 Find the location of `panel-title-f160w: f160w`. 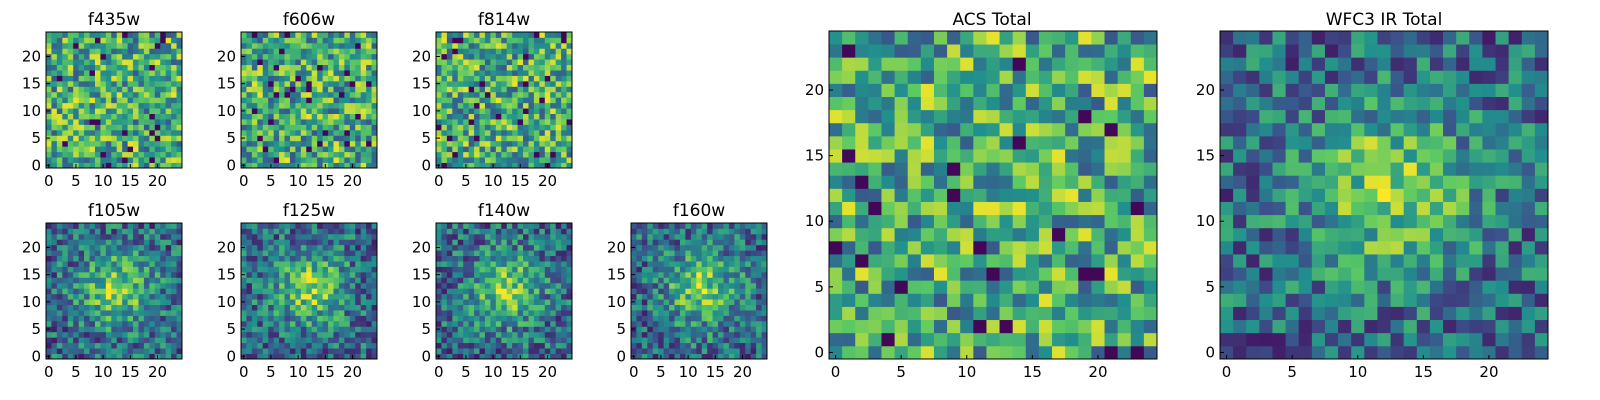

panel-title-f160w: f160w is located at coordinates (699, 211).